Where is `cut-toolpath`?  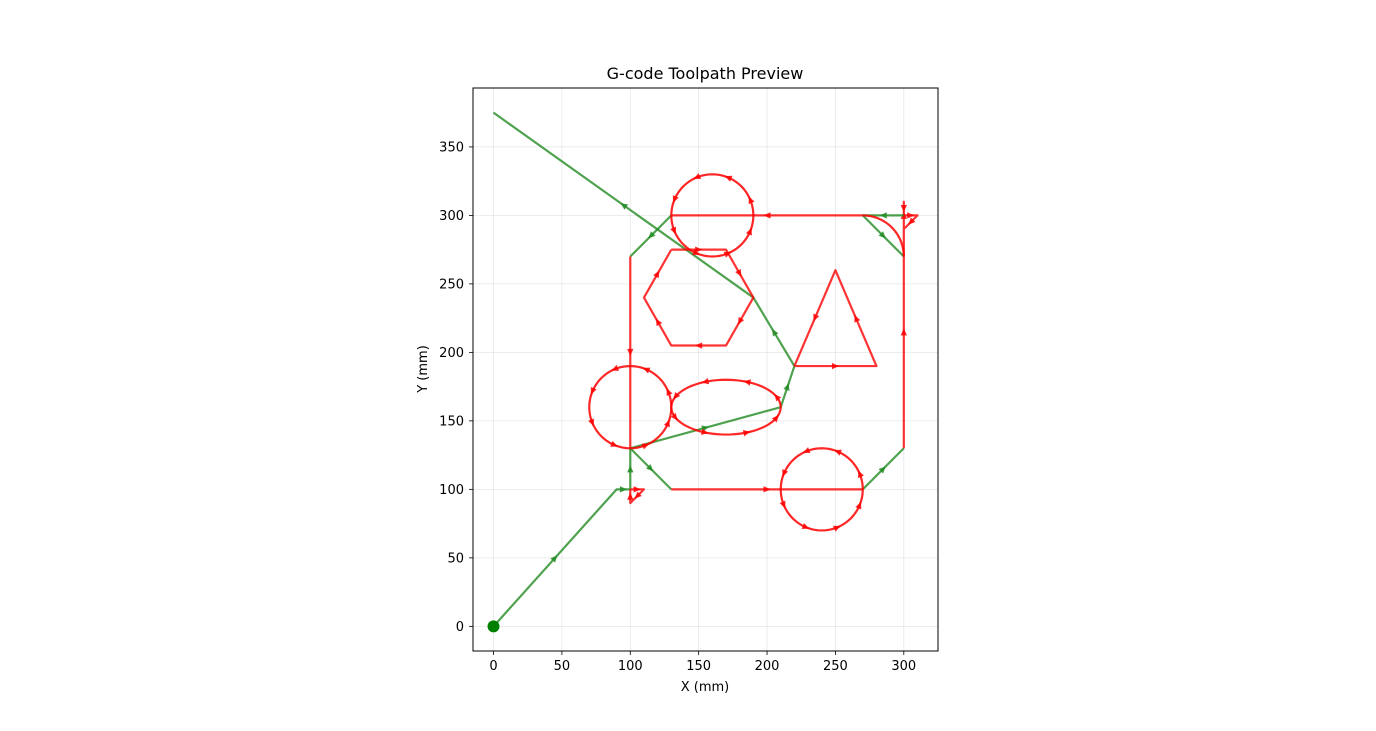 cut-toolpath is located at coordinates (910, 324).